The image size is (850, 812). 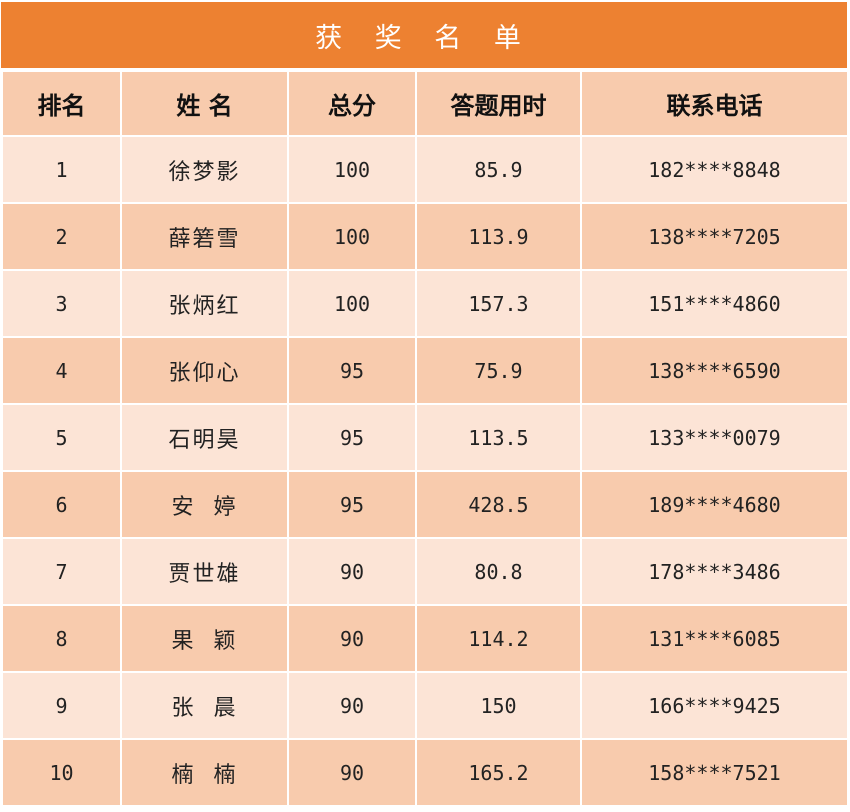 What do you see at coordinates (204, 571) in the screenshot?
I see `name-cell: 贾世雄` at bounding box center [204, 571].